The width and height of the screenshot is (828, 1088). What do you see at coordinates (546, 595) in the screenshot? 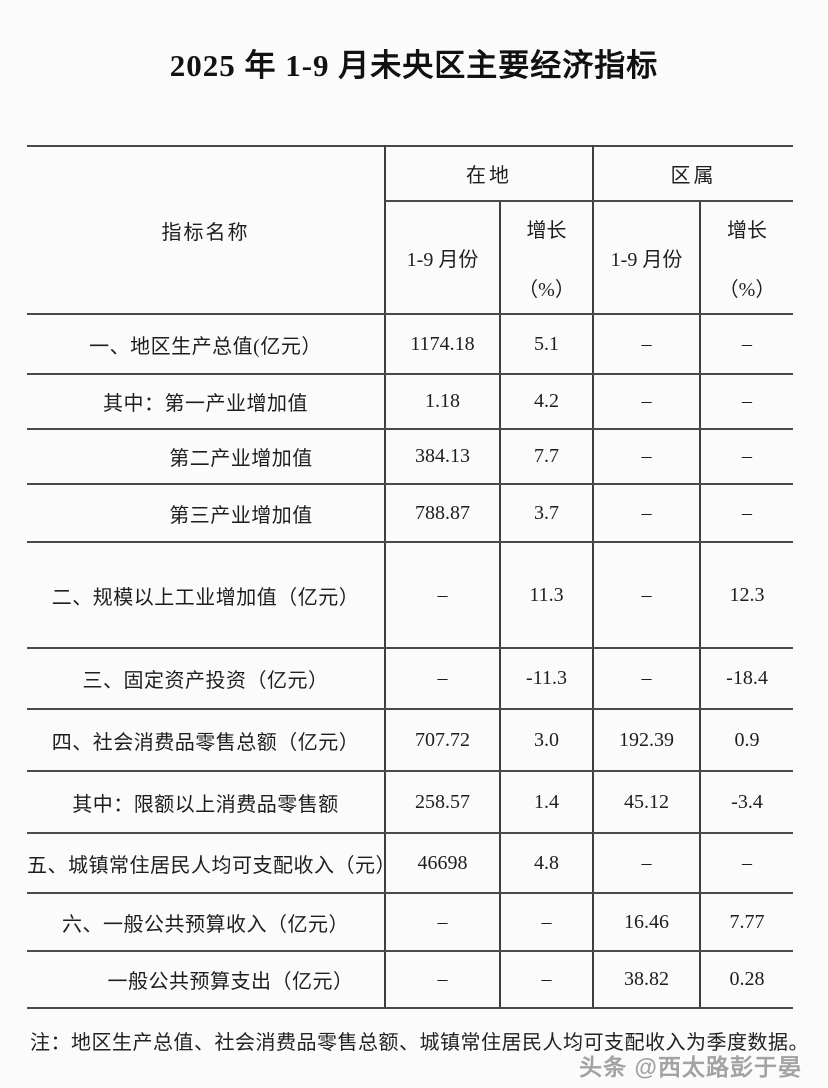
I see `local-growth-cell: 11.3` at bounding box center [546, 595].